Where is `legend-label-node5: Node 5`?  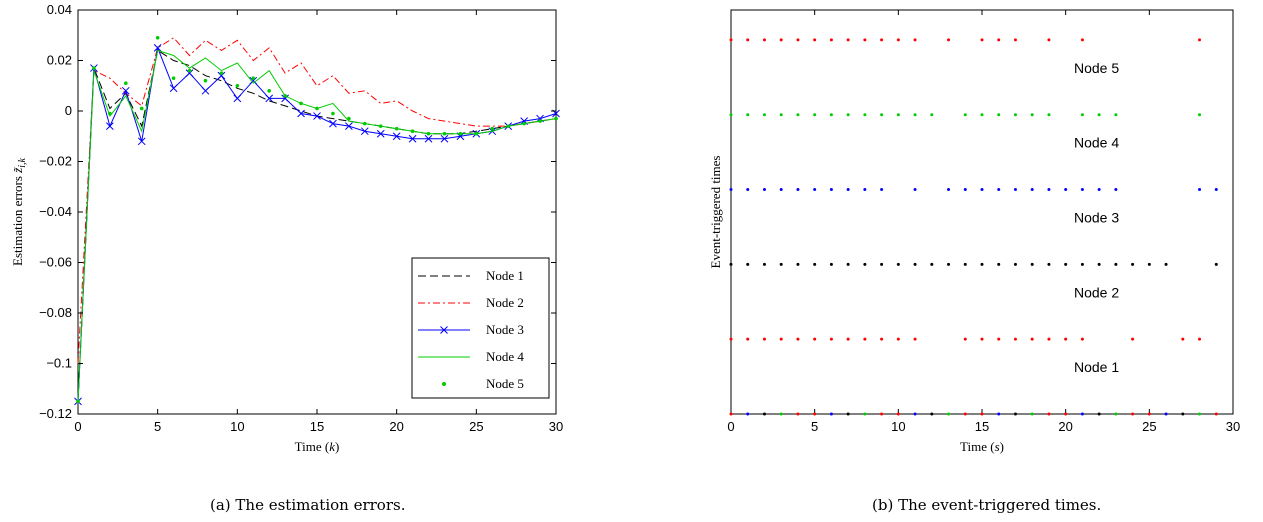 legend-label-node5: Node 5 is located at coordinates (505, 383).